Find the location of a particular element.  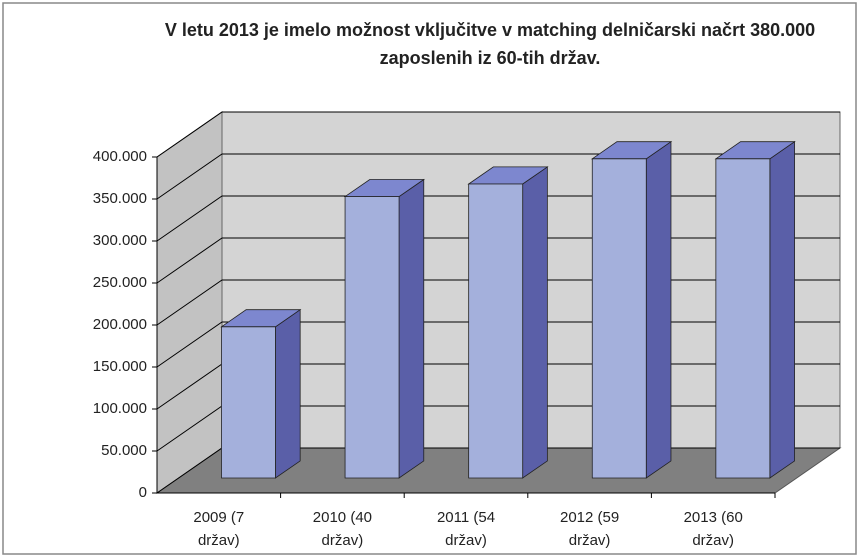

y-tick-label: 50.000 is located at coordinates (124, 450).